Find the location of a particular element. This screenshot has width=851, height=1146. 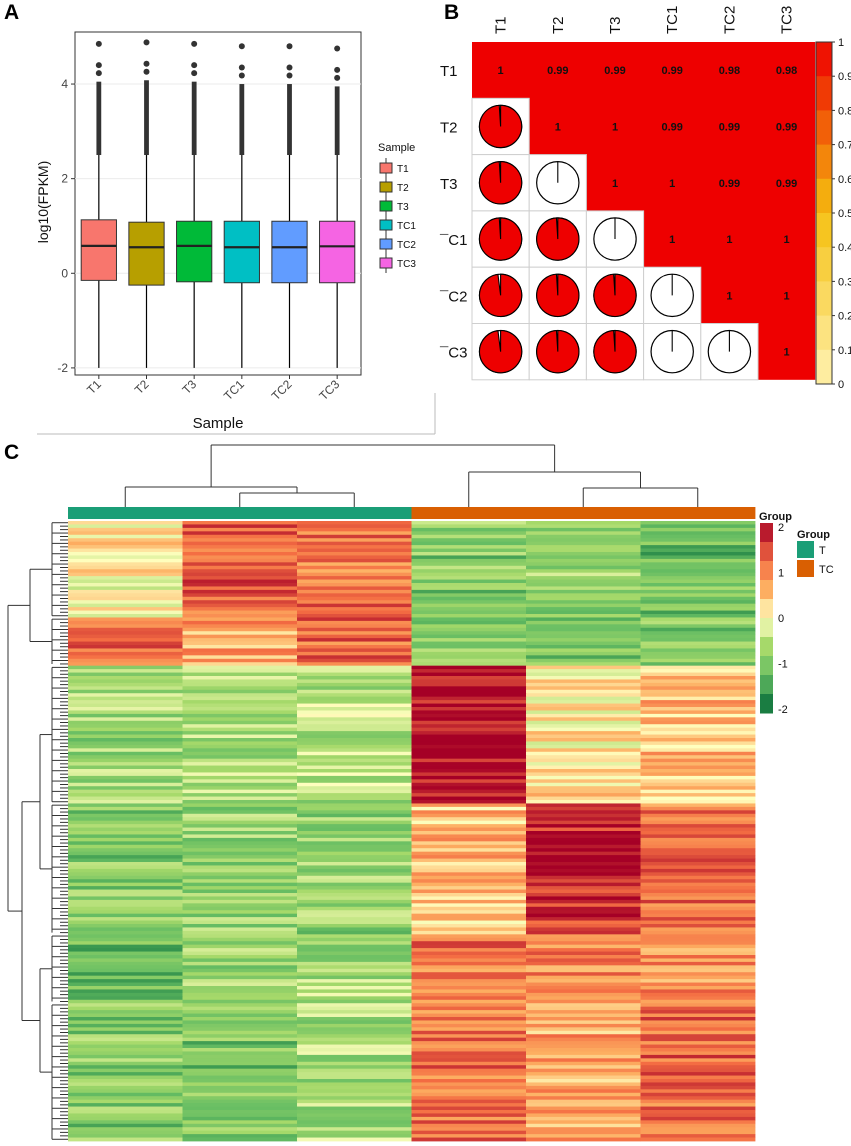

panel-c-scale-label: -2 is located at coordinates (783, 710).